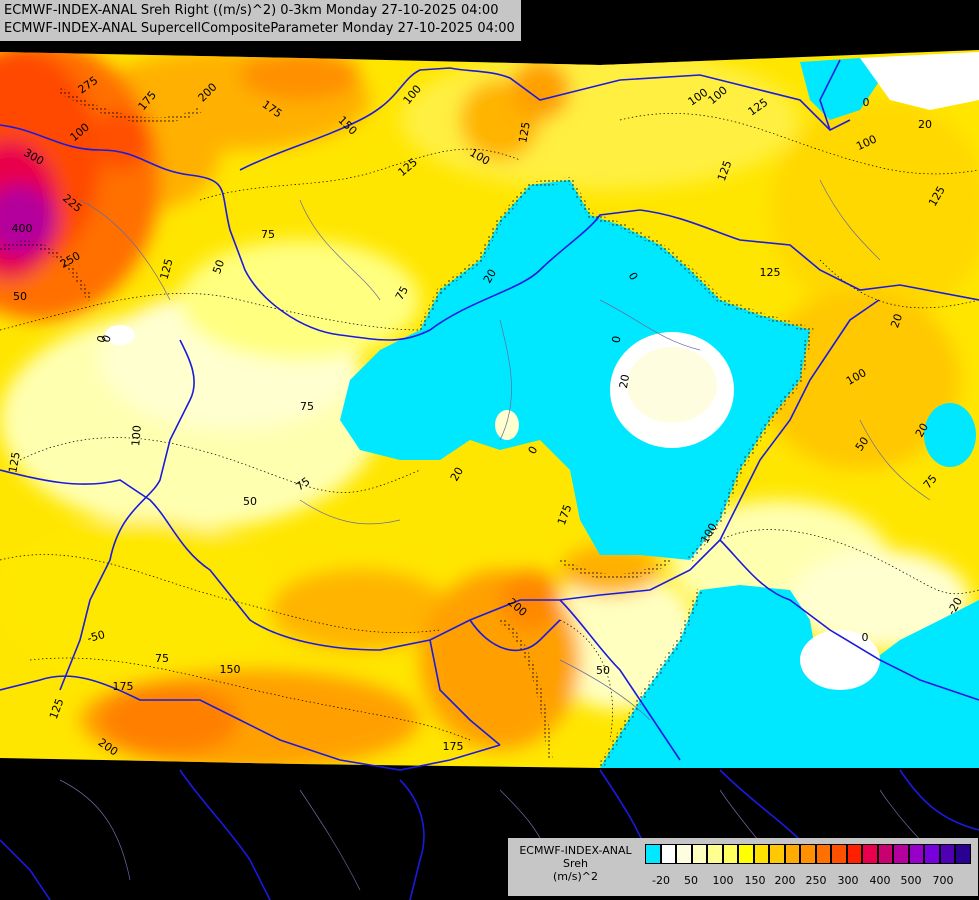 Image resolution: width=979 pixels, height=900 pixels. What do you see at coordinates (840, 89) in the screenshot?
I see `cyan-region-ne` at bounding box center [840, 89].